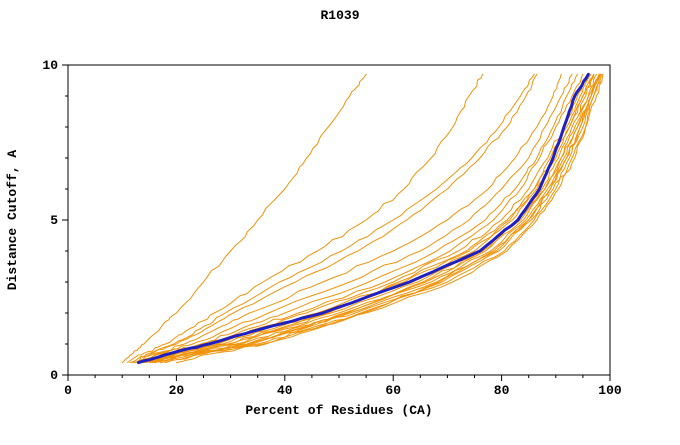  Describe the element at coordinates (54, 375) in the screenshot. I see `y-tick-label: 0` at that location.